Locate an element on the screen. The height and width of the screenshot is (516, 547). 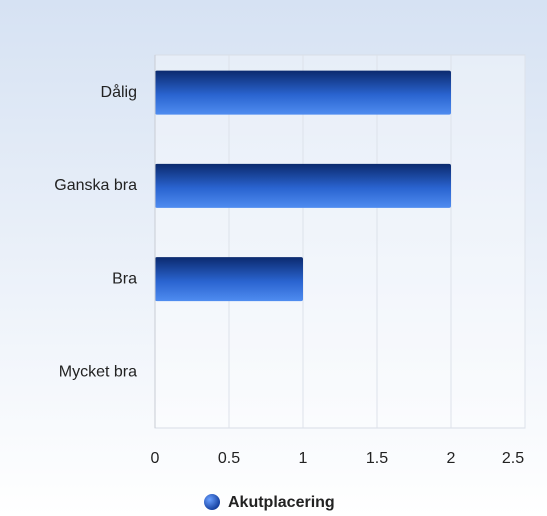
x-tick-label: 1 is located at coordinates (303, 458).